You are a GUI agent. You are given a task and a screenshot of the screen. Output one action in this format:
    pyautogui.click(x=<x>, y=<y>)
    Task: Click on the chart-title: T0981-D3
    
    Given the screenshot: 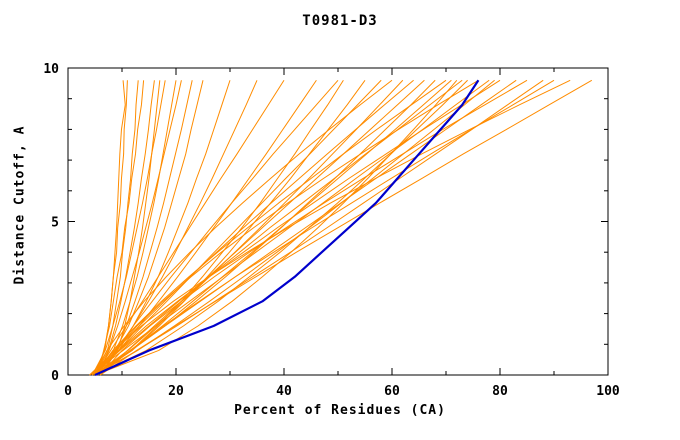 What is the action you would take?
    pyautogui.click(x=340, y=21)
    